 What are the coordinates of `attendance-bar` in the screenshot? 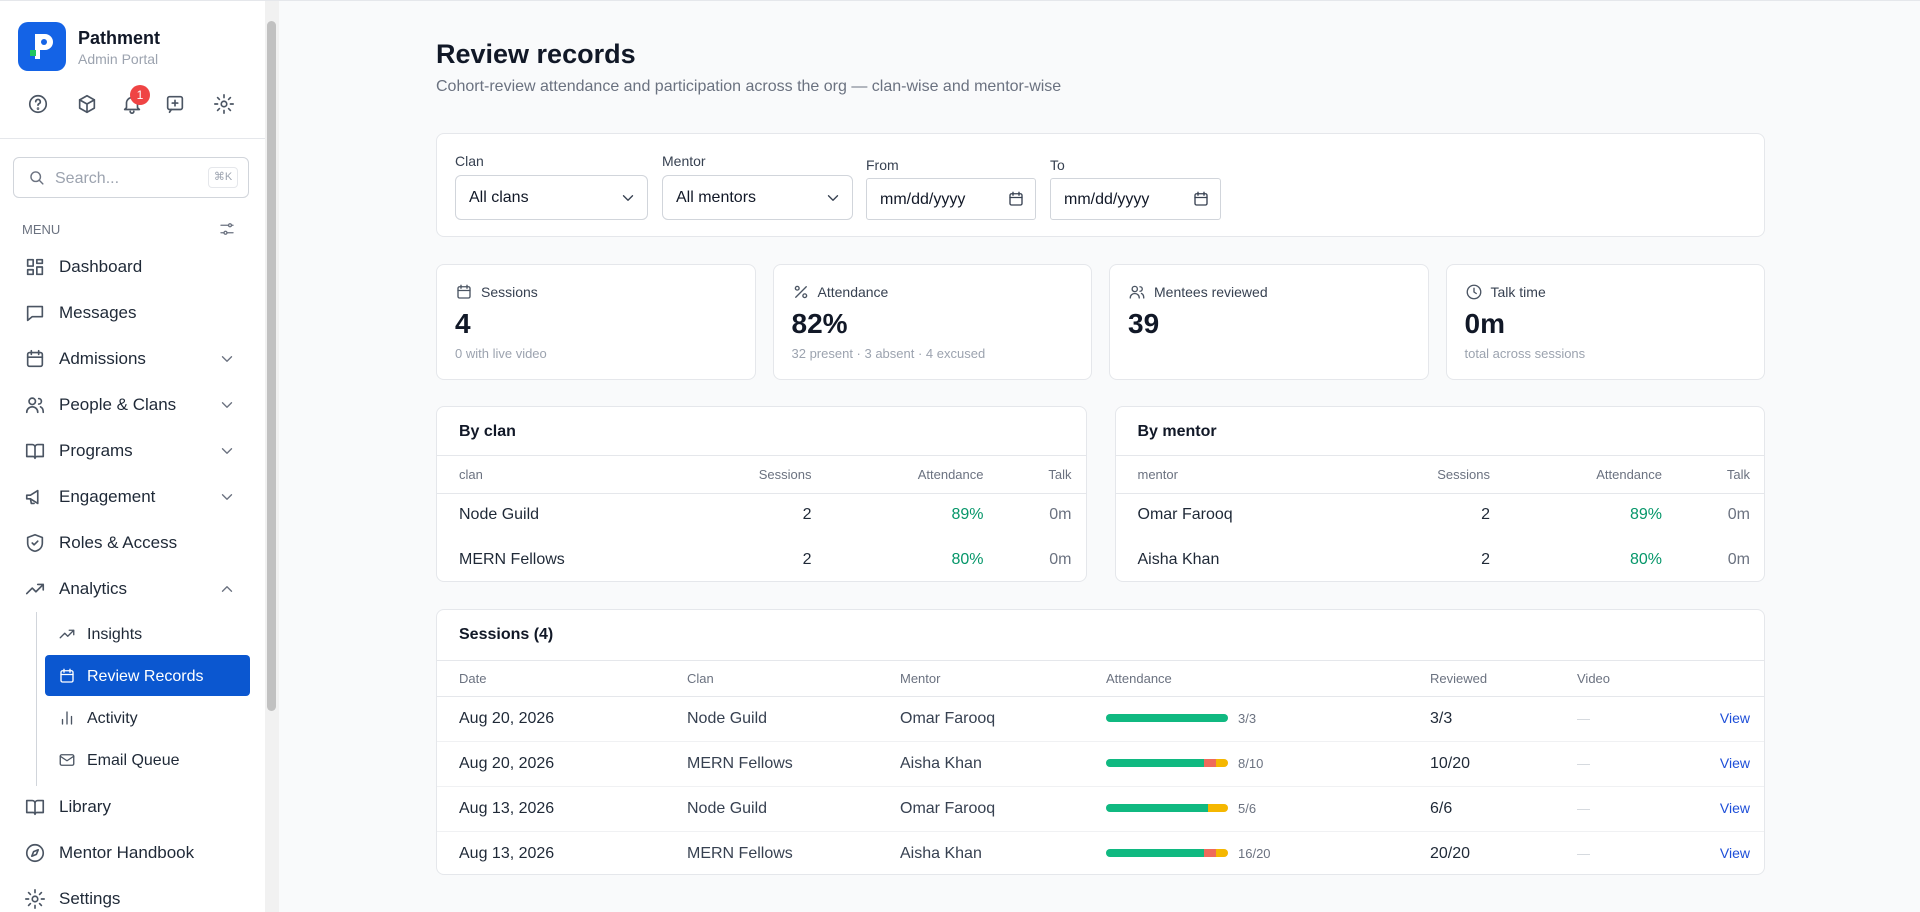 It's located at (1167, 763).